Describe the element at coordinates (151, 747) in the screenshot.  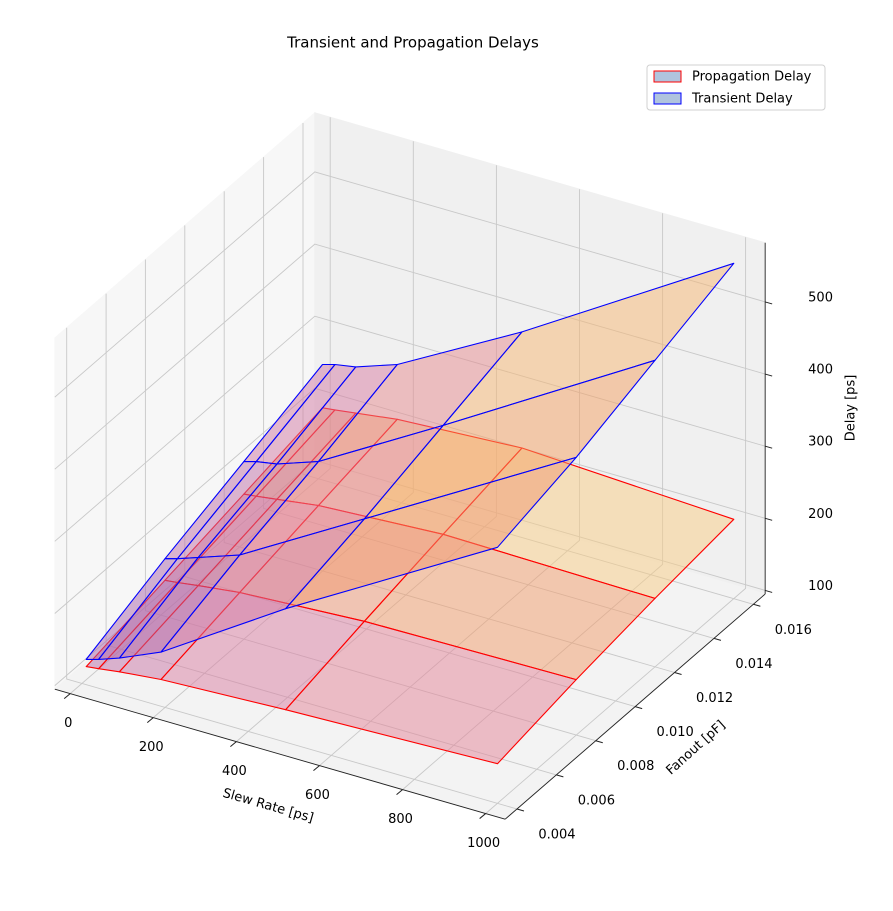
I see `x-tick-label: 200` at that location.